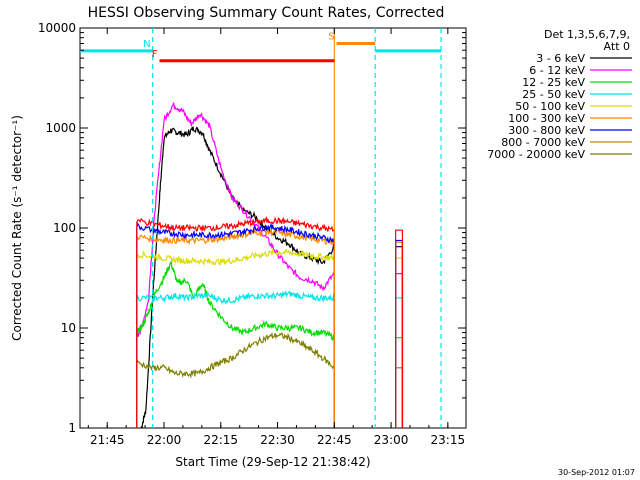 The width and height of the screenshot is (640, 480). What do you see at coordinates (546, 130) in the screenshot?
I see `legend-label-6: 300 - 800 keV` at bounding box center [546, 130].